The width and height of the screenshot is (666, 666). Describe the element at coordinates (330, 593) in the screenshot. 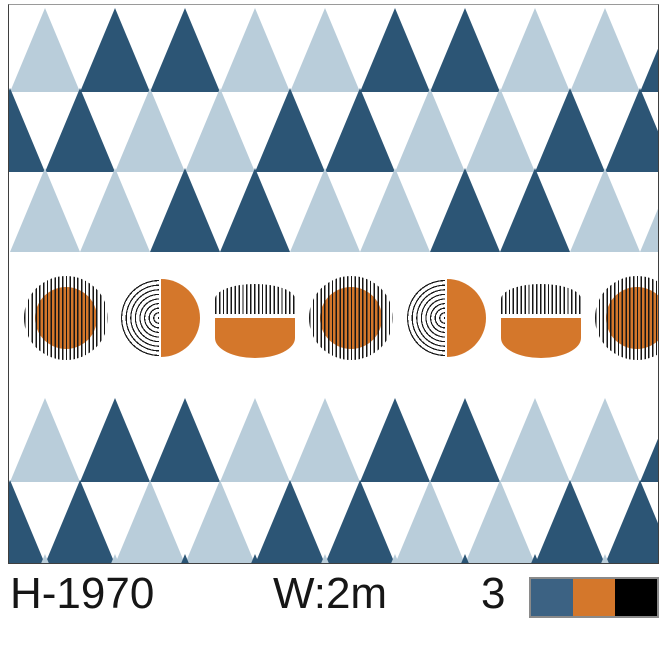

I see `width-label: W:2m` at that location.